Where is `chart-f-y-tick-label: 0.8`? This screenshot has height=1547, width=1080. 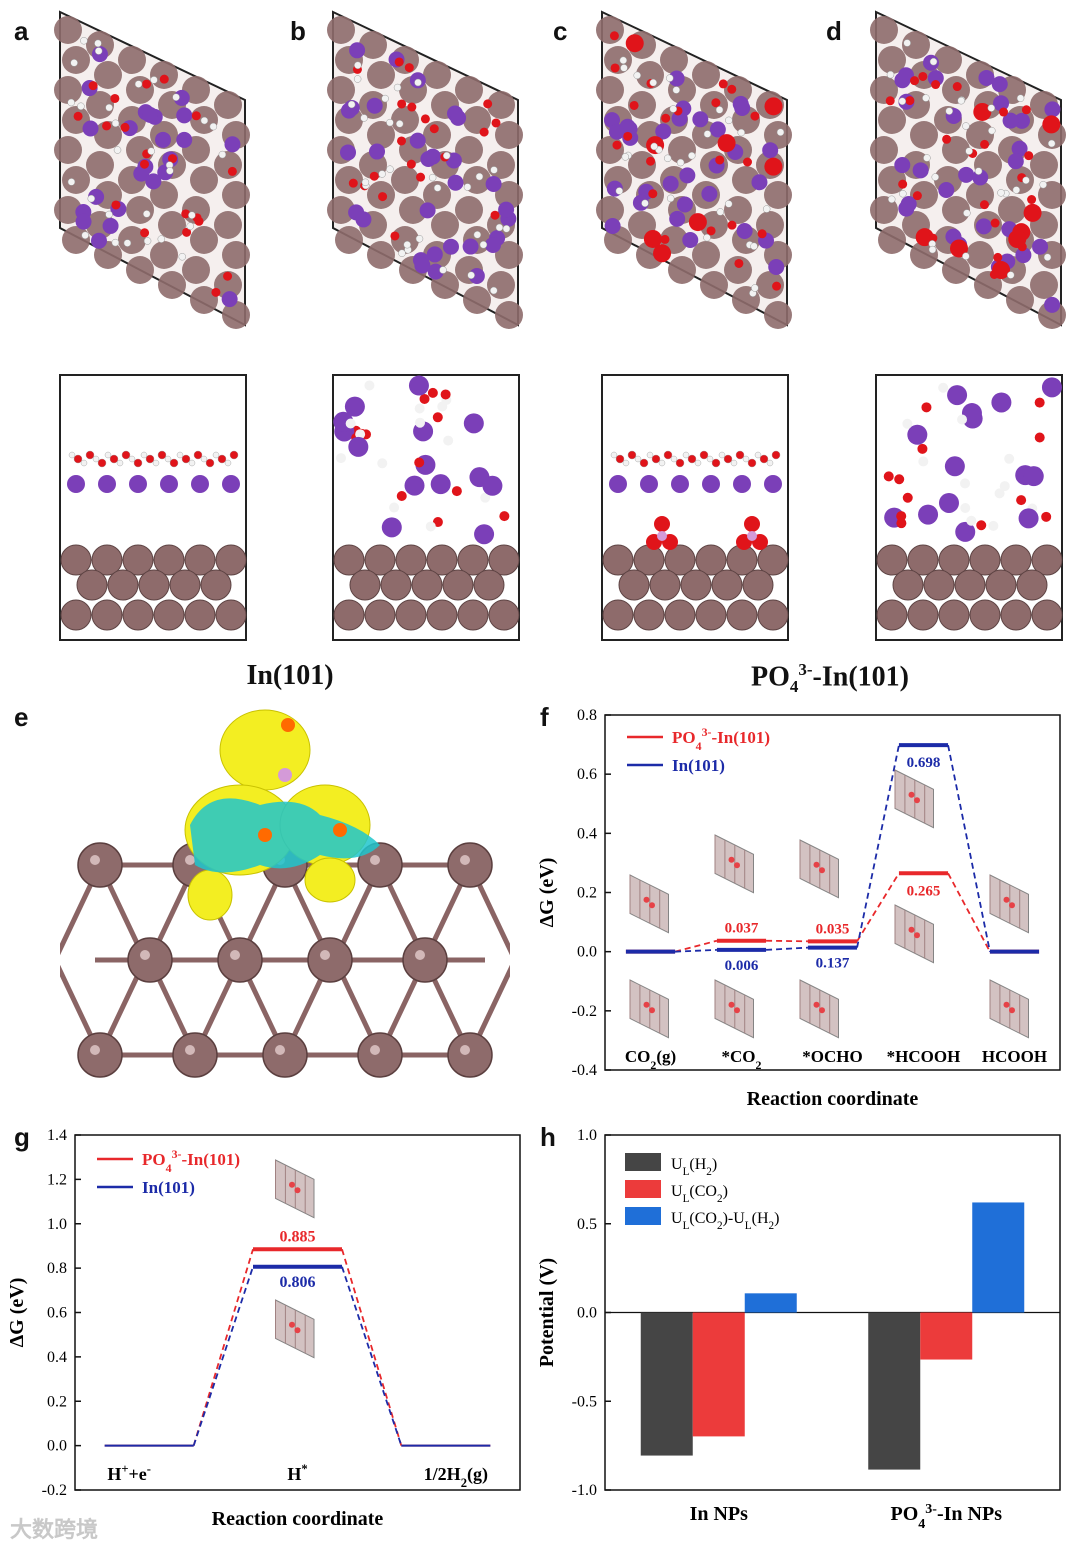
chart-f-y-tick-label: 0.8 is located at coordinates (587, 715).